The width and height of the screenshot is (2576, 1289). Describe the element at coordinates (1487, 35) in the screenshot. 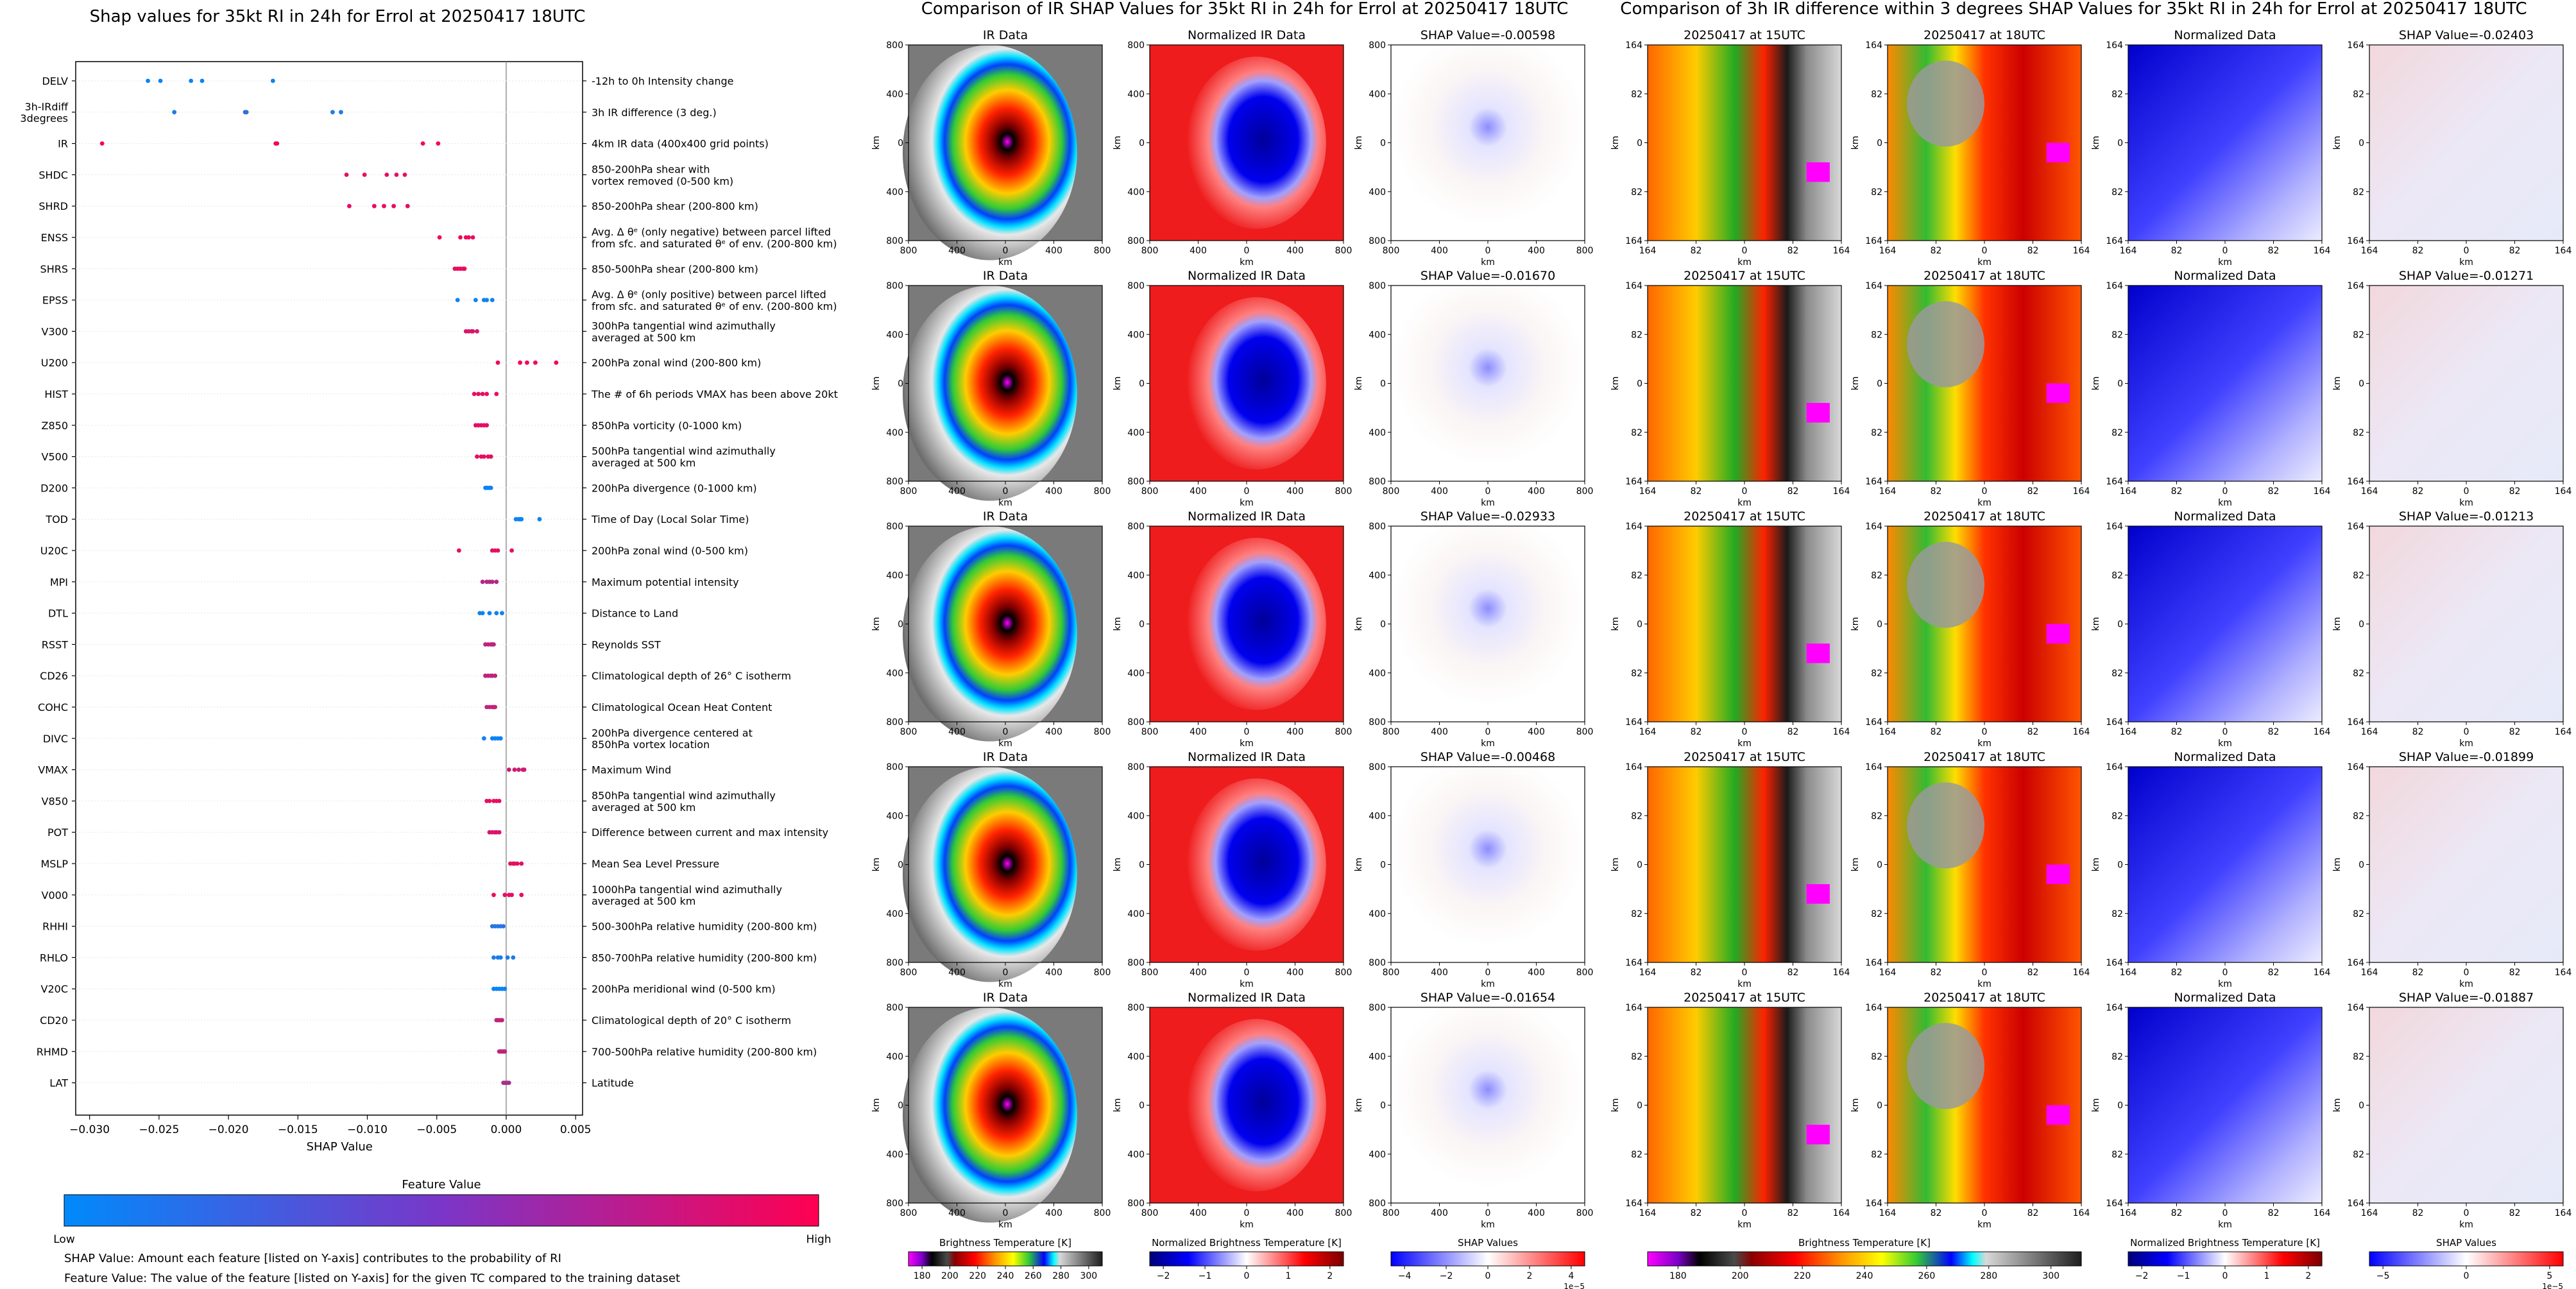

I see `shap-panel-title: SHAP Value=-0.00598` at that location.